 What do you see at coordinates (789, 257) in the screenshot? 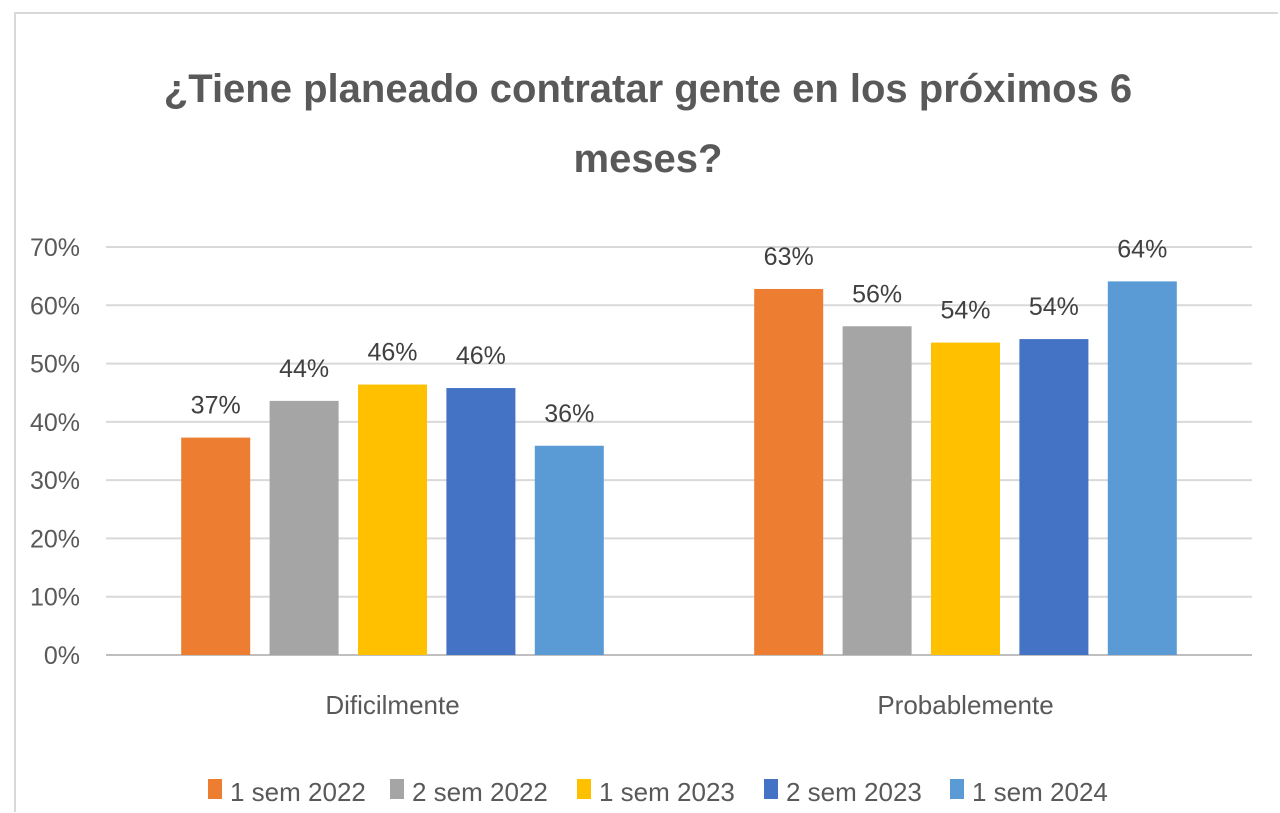
I see `data-label: 63%` at bounding box center [789, 257].